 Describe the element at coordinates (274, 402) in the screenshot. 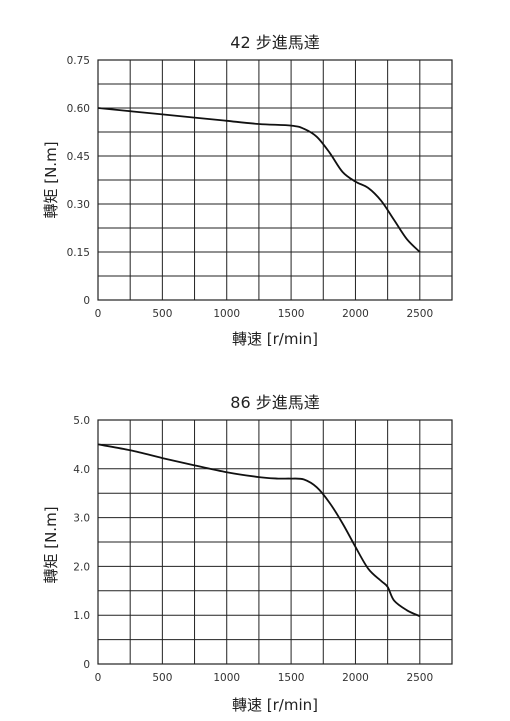

I see `chart-title: 86 步進馬達` at that location.